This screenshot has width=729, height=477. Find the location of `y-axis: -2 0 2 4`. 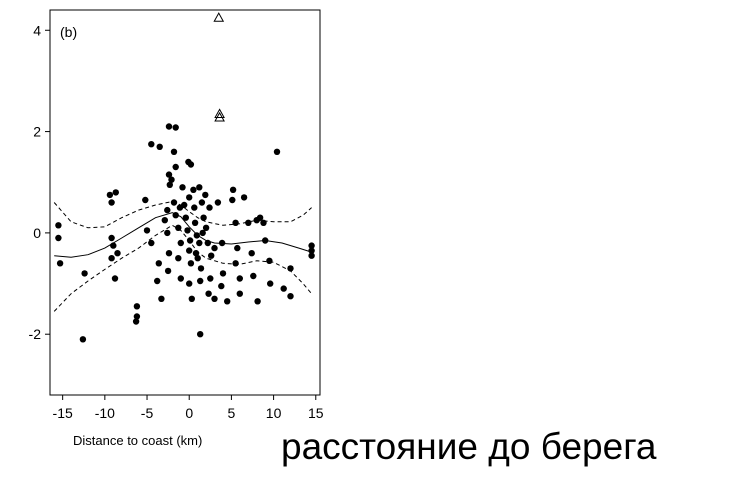

y-axis: -2 0 2 4 is located at coordinates (39, 182).